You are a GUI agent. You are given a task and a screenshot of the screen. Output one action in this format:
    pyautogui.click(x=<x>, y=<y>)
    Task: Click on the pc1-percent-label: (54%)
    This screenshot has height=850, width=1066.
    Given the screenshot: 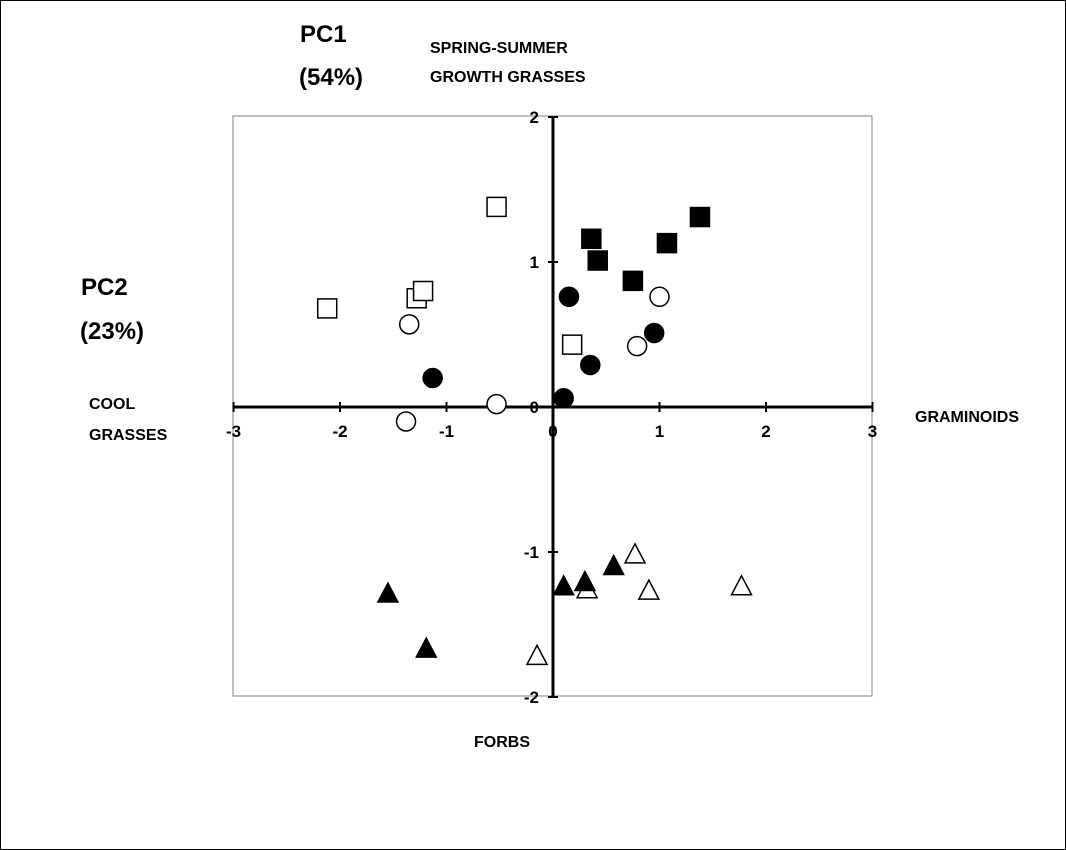 What is the action you would take?
    pyautogui.click(x=331, y=77)
    